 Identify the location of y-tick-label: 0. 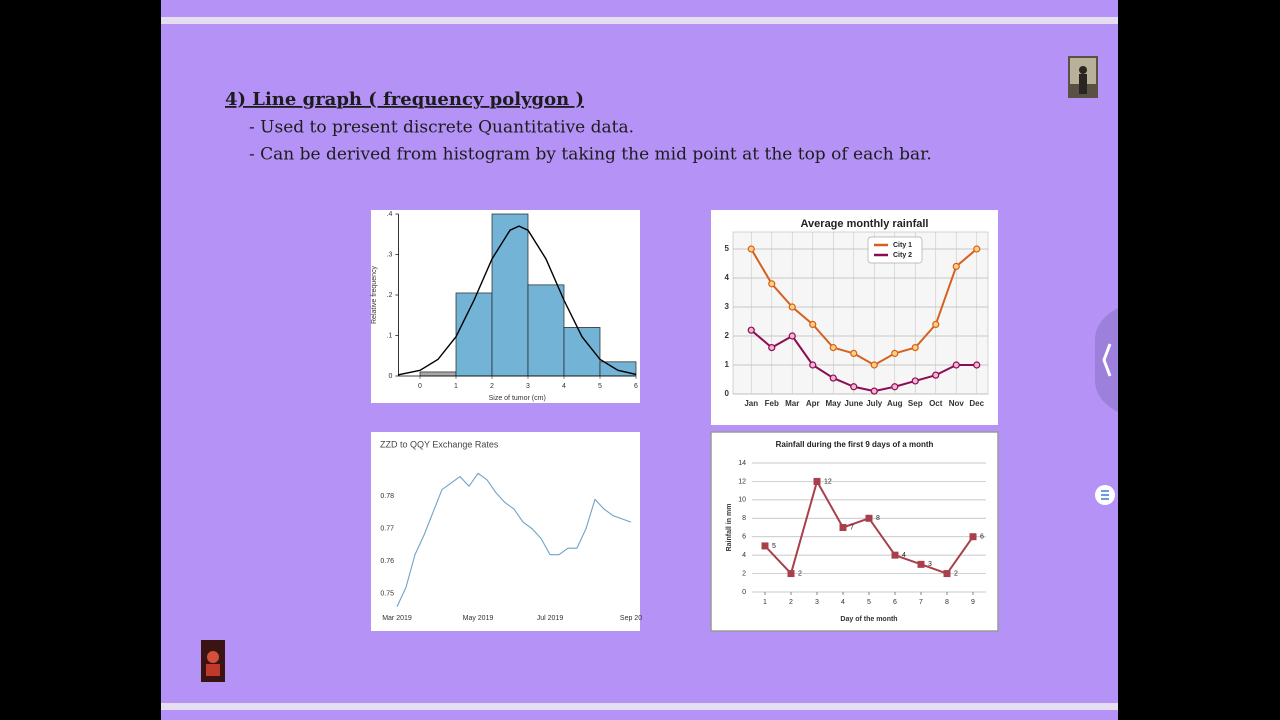
(744, 592).